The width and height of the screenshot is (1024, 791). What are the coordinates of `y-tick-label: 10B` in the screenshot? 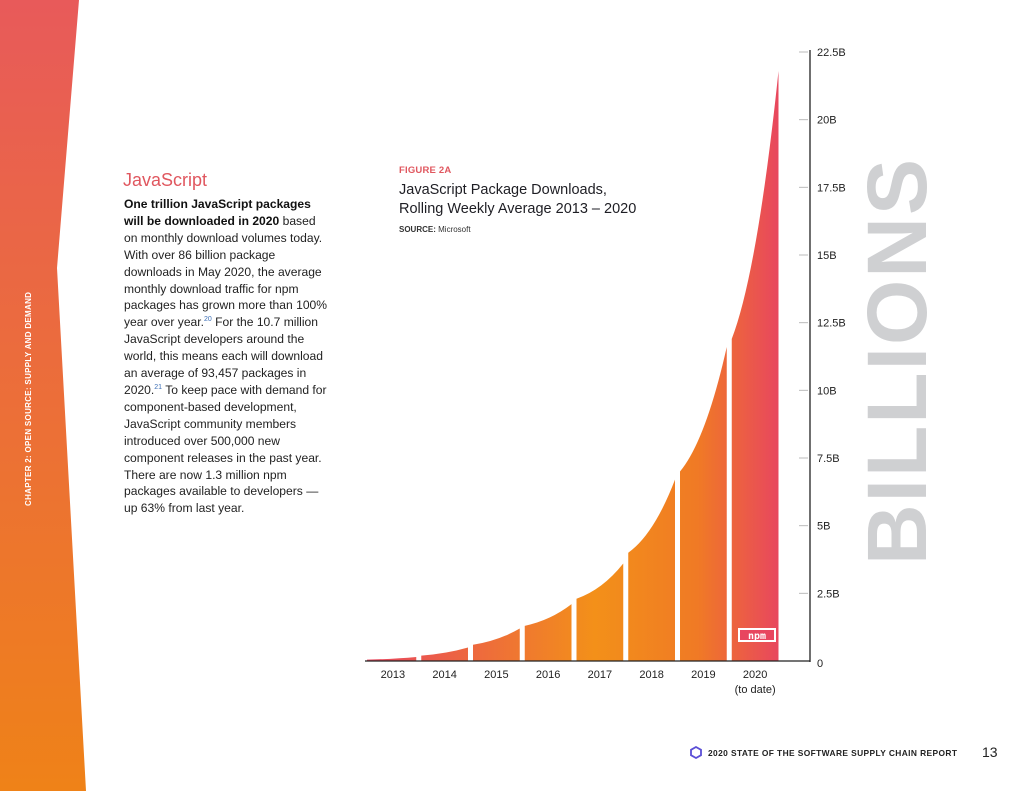 It's located at (827, 391).